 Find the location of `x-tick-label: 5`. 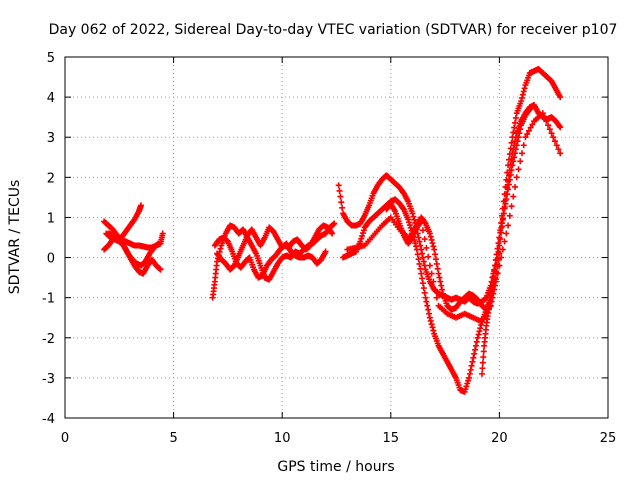

x-tick-label: 5 is located at coordinates (173, 438).